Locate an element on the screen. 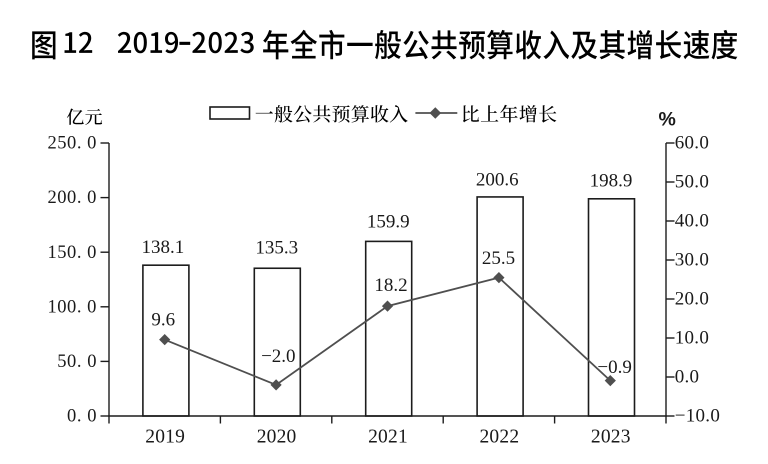 The image size is (768, 464). svg-text: 50. 0 is located at coordinates (77, 362).